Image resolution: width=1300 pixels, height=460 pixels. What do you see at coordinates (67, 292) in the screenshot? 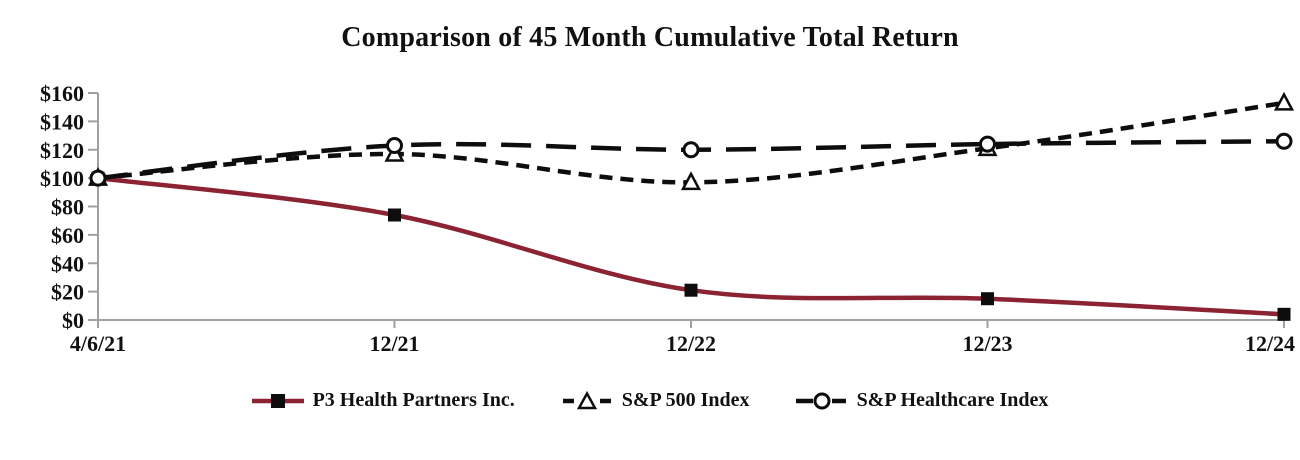
I see `y-tick-label: $20` at bounding box center [67, 292].